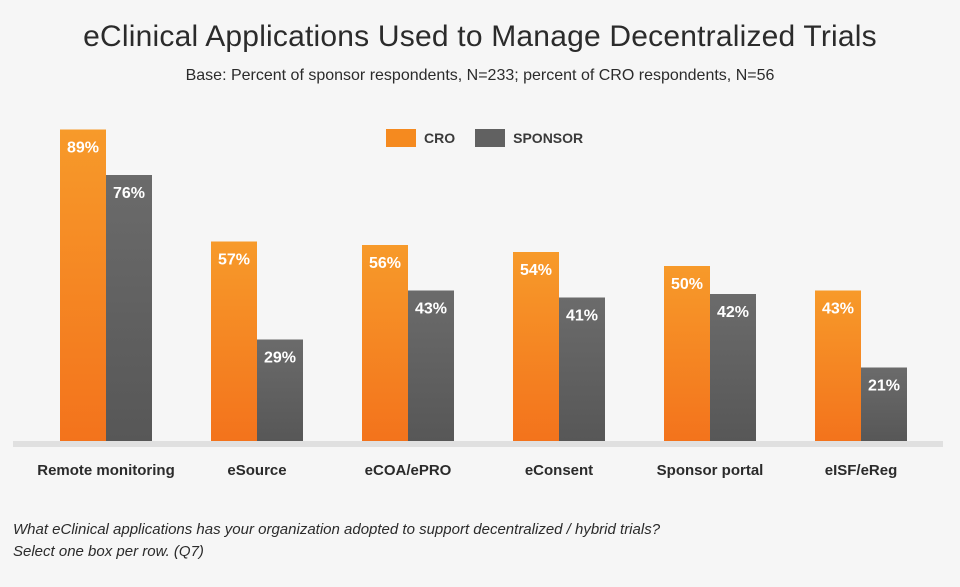 The width and height of the screenshot is (960, 587). Describe the element at coordinates (861, 470) in the screenshot. I see `category-label: eISF/eReg` at that location.